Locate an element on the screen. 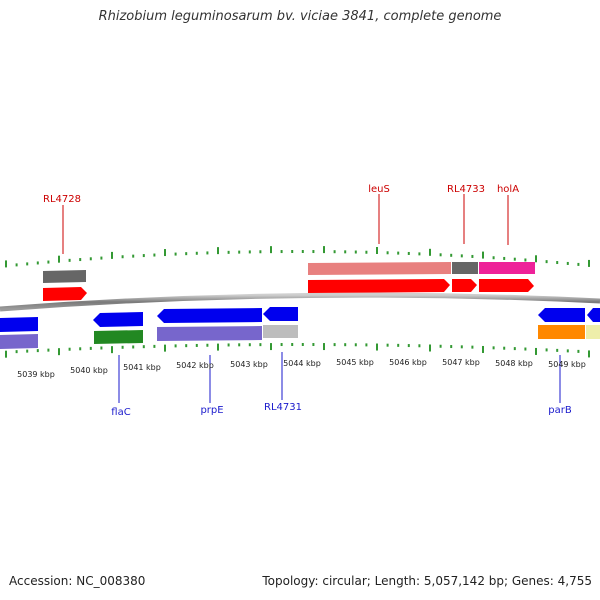 The height and width of the screenshot is (600, 600). scale-label: 5049 kbp is located at coordinates (567, 364).